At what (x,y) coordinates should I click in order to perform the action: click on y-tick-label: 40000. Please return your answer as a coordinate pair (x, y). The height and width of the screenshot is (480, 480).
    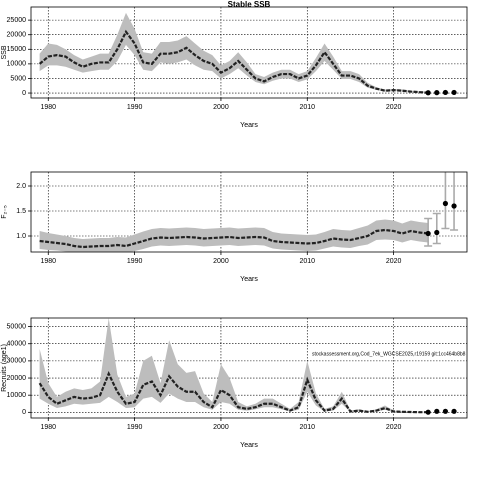
    Looking at the image, I should click on (17, 344).